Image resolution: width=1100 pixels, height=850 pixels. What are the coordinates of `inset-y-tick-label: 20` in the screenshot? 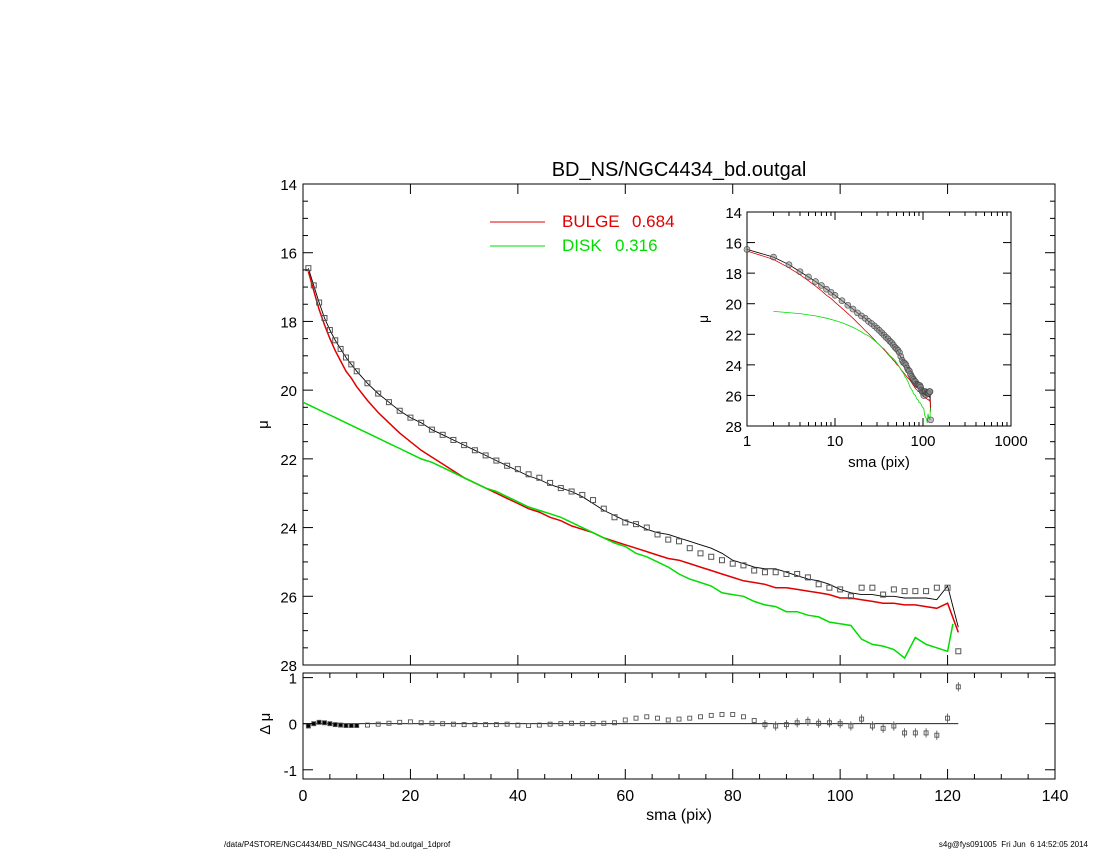 It's located at (733, 305).